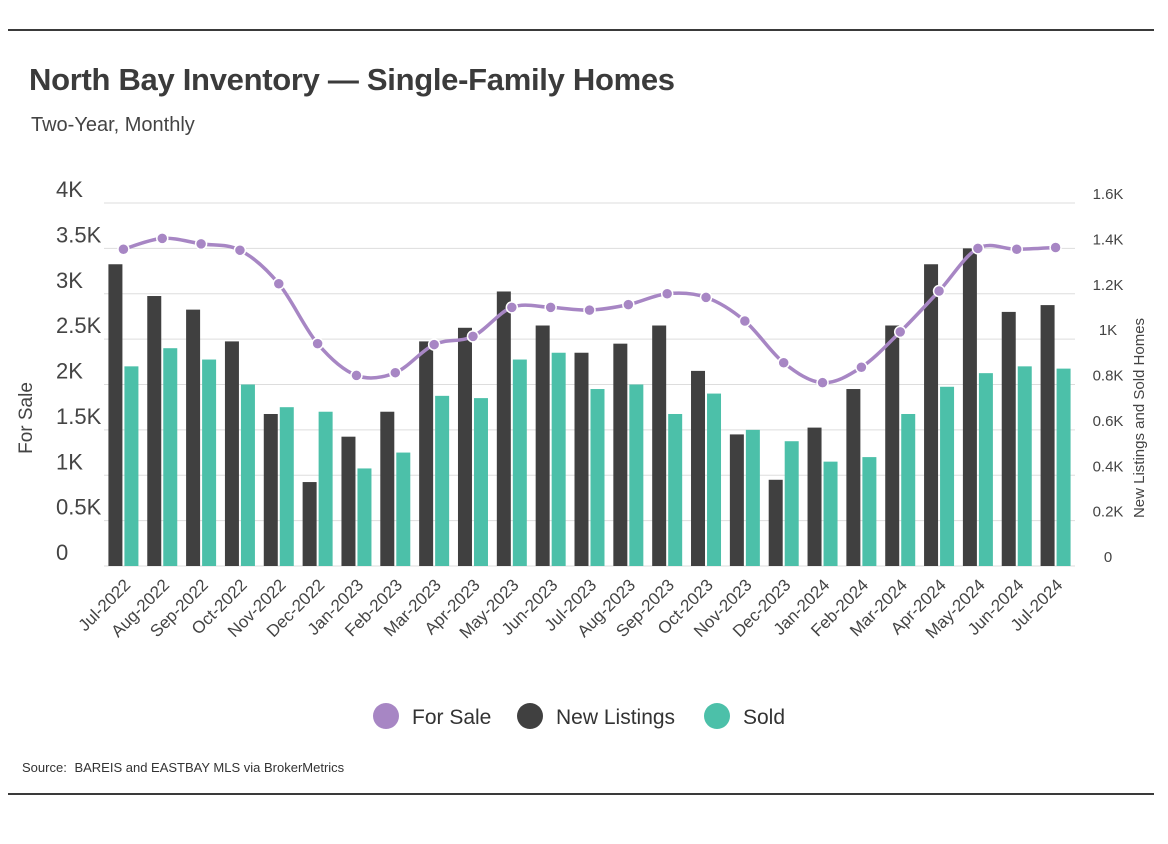 The width and height of the screenshot is (1168, 844). Describe the element at coordinates (69, 189) in the screenshot. I see `left-tick-label: 4K` at that location.